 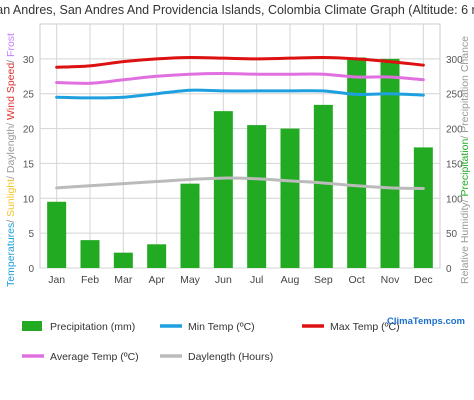 I want to click on legend-label: Average Temp (ºC), so click(x=94, y=357).